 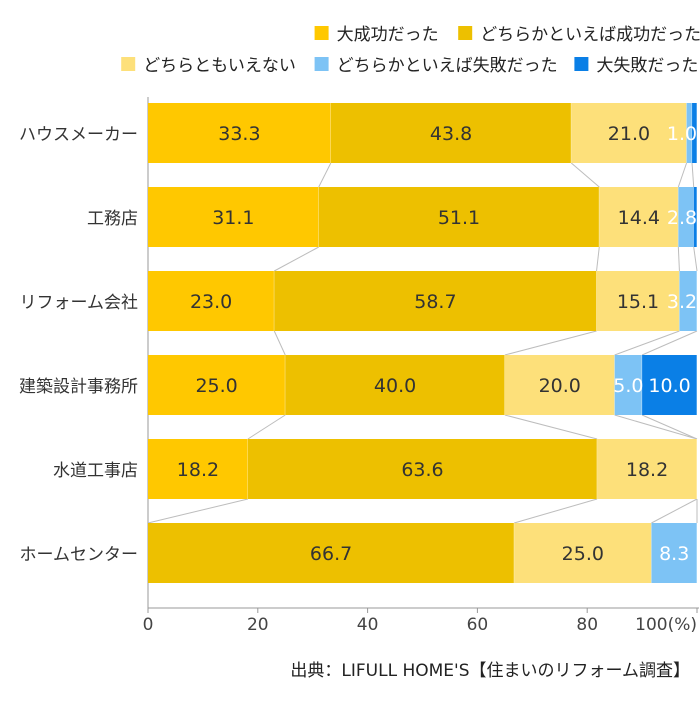 I want to click on data-label: 40.0, so click(x=395, y=386).